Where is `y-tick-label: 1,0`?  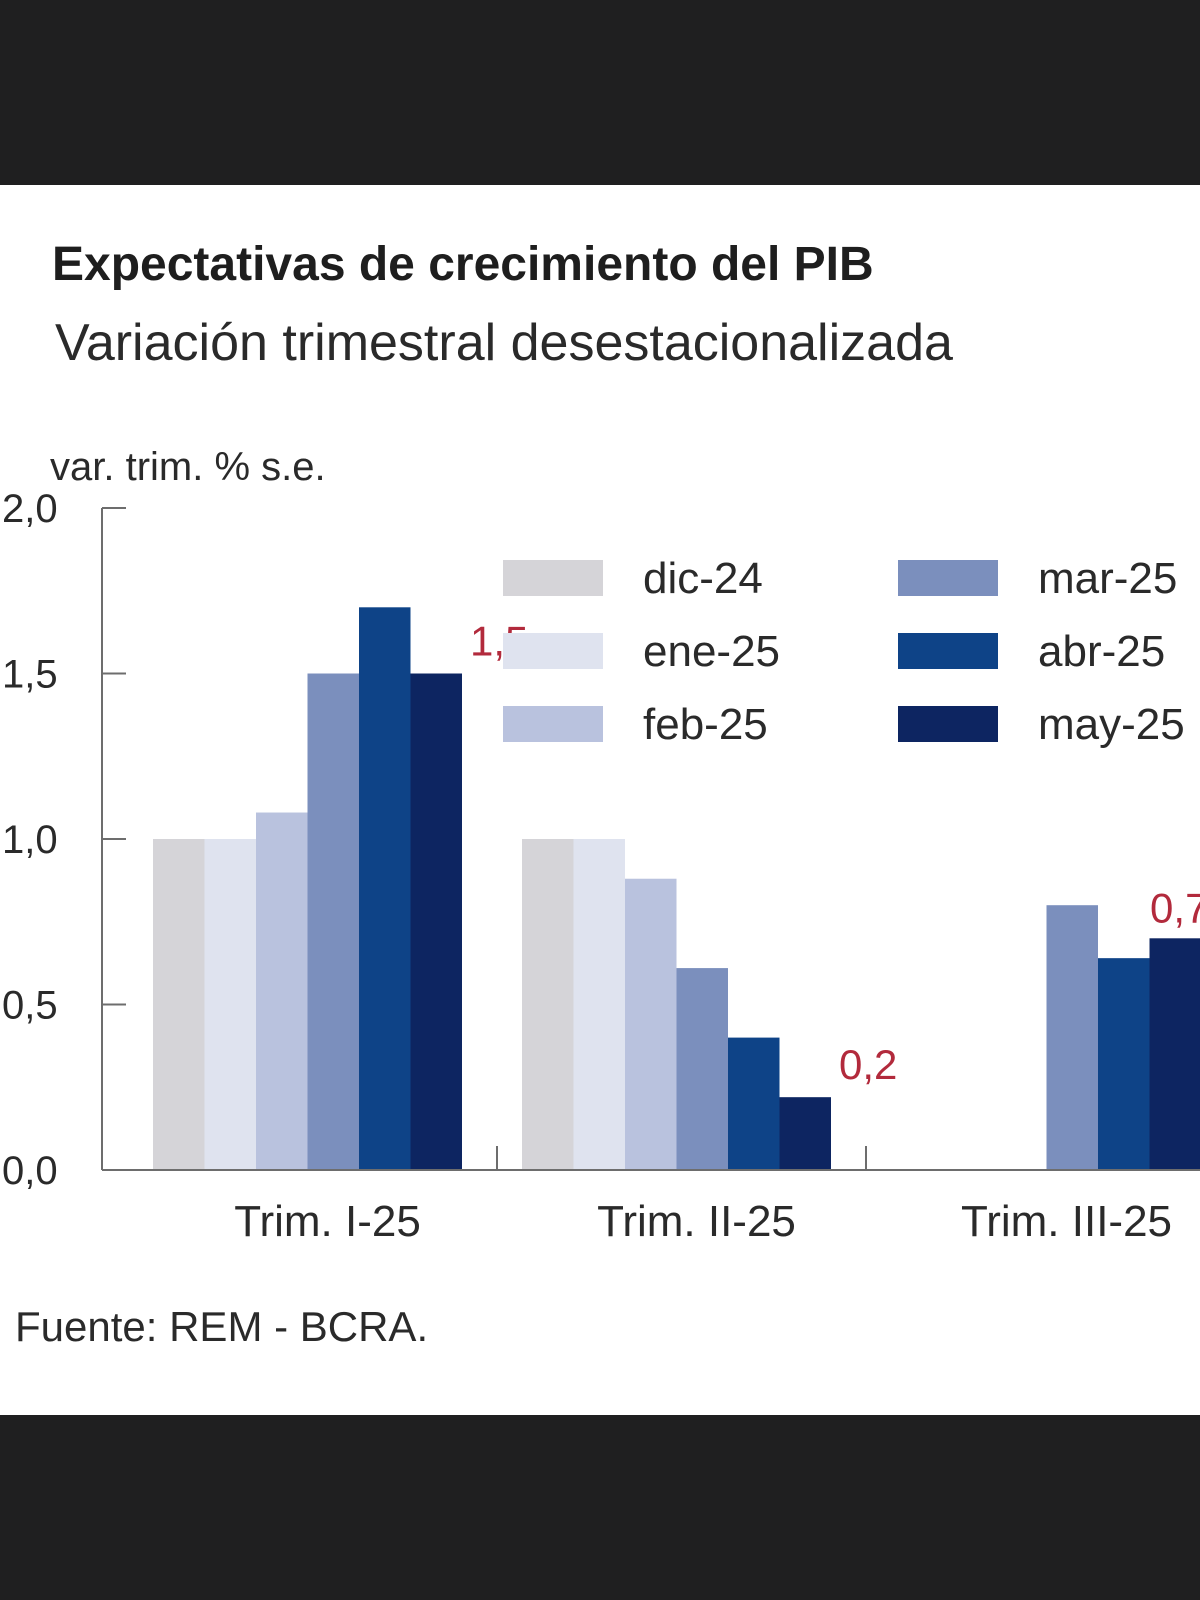 y-tick-label: 1,0 is located at coordinates (30, 840).